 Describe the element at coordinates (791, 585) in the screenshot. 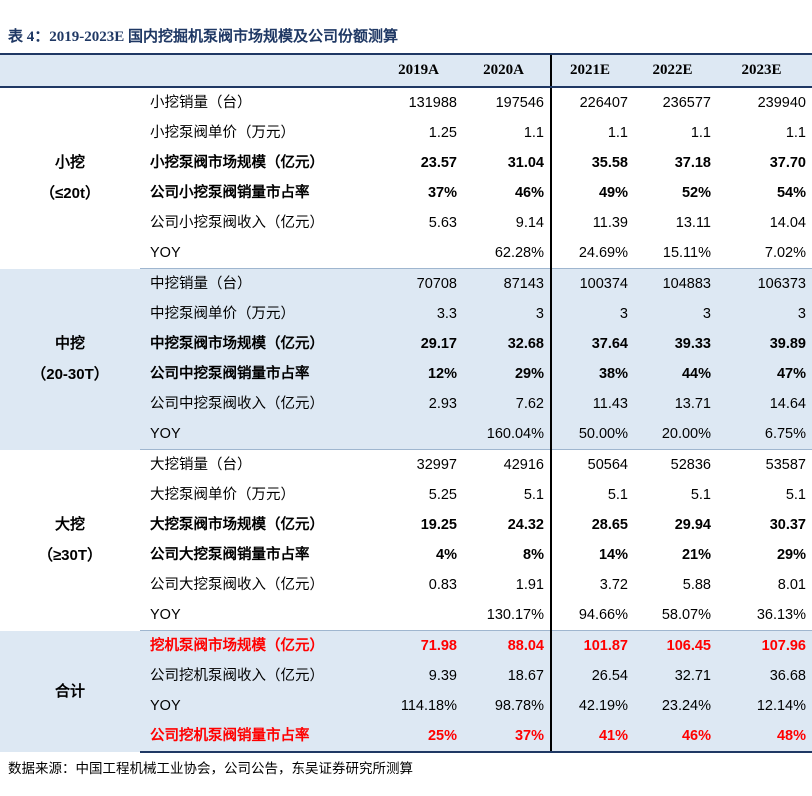

I see `value-cell: 8.01` at that location.